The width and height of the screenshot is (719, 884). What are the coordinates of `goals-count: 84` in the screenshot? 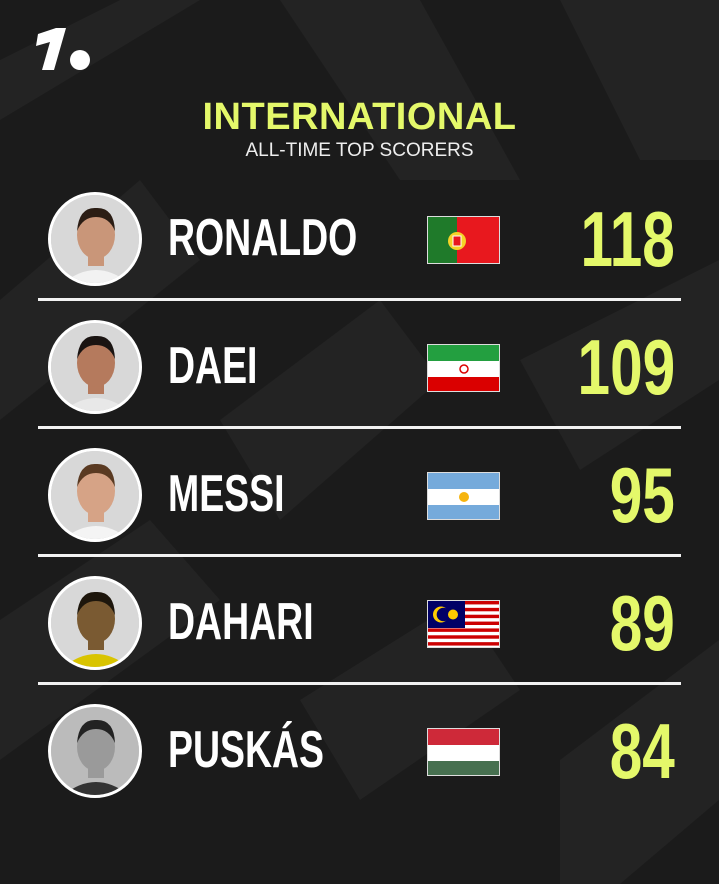 It's located at (642, 751).